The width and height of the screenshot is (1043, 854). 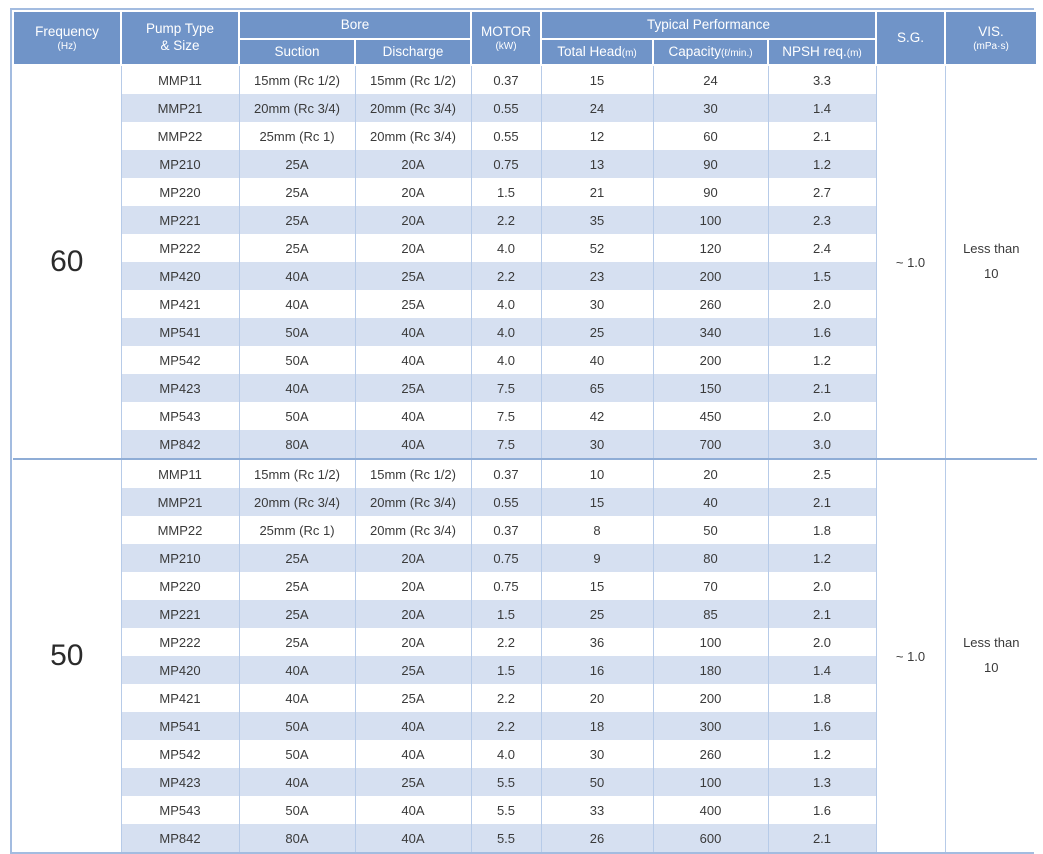 I want to click on total-head-cell: 16, so click(x=597, y=670).